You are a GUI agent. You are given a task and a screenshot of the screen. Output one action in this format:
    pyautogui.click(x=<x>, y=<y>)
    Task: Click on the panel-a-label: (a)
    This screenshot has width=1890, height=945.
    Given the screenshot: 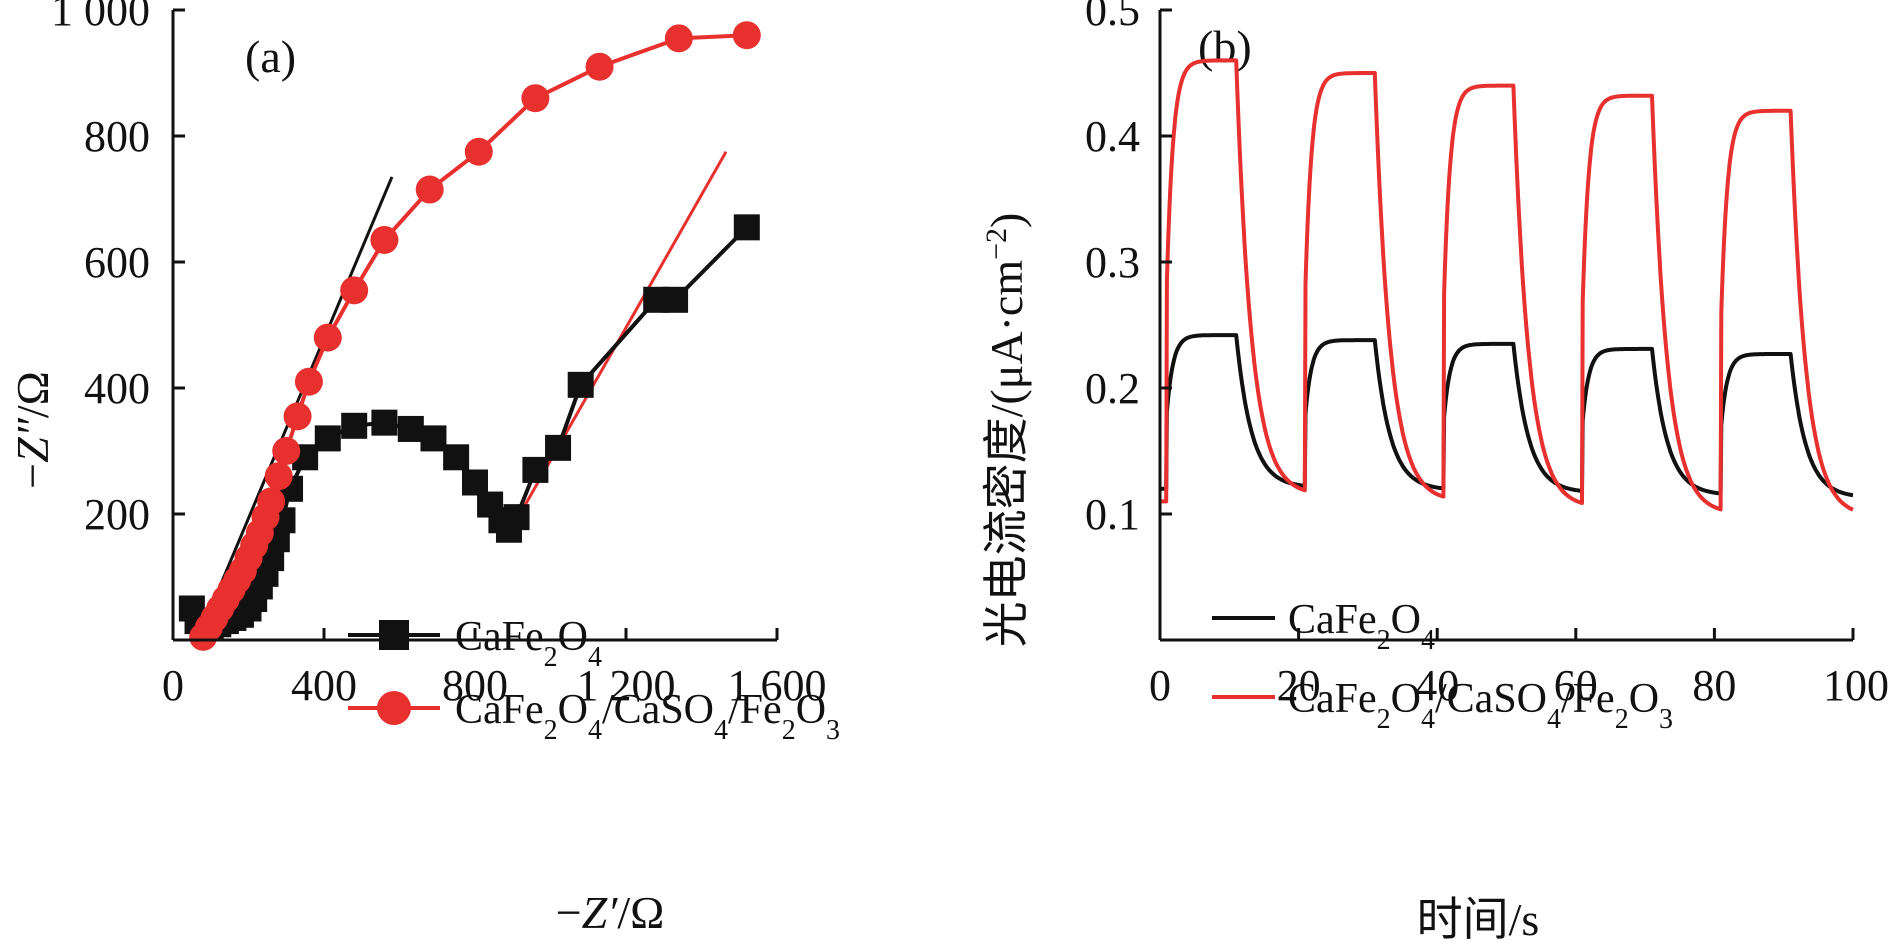 What is the action you would take?
    pyautogui.click(x=270, y=56)
    